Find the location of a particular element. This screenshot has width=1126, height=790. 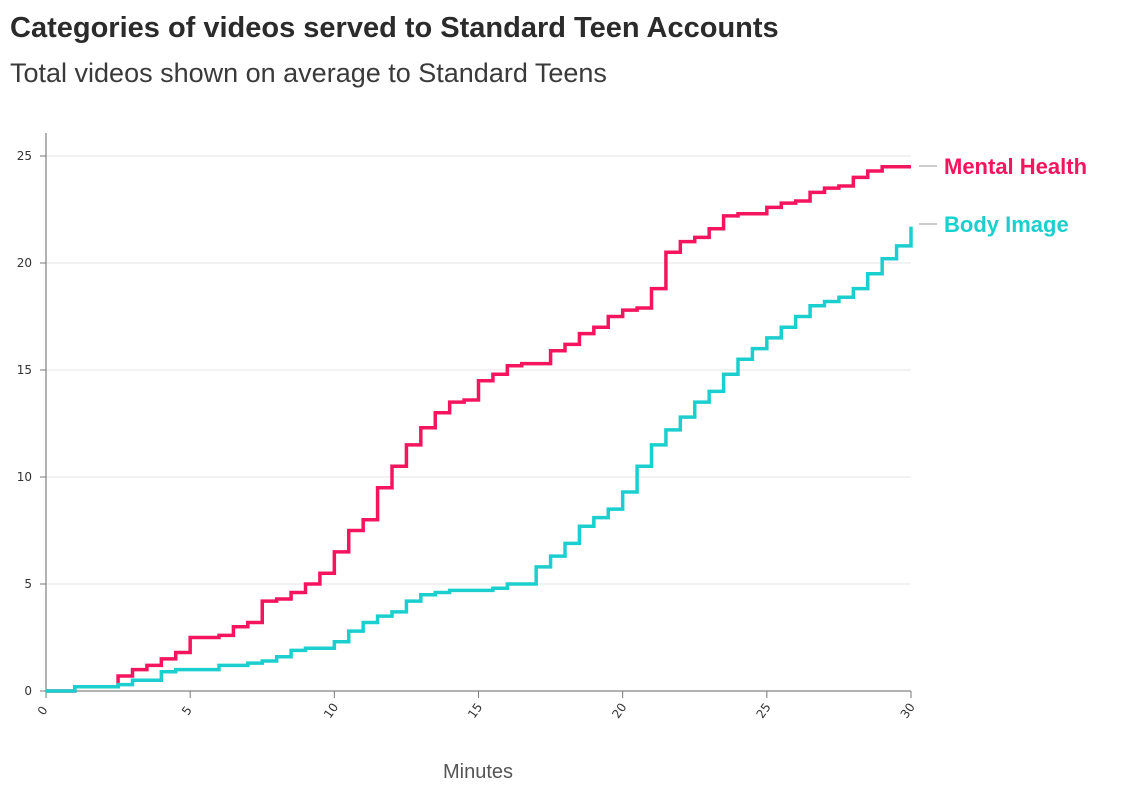

y-tick-label-5: 5 is located at coordinates (28, 584).